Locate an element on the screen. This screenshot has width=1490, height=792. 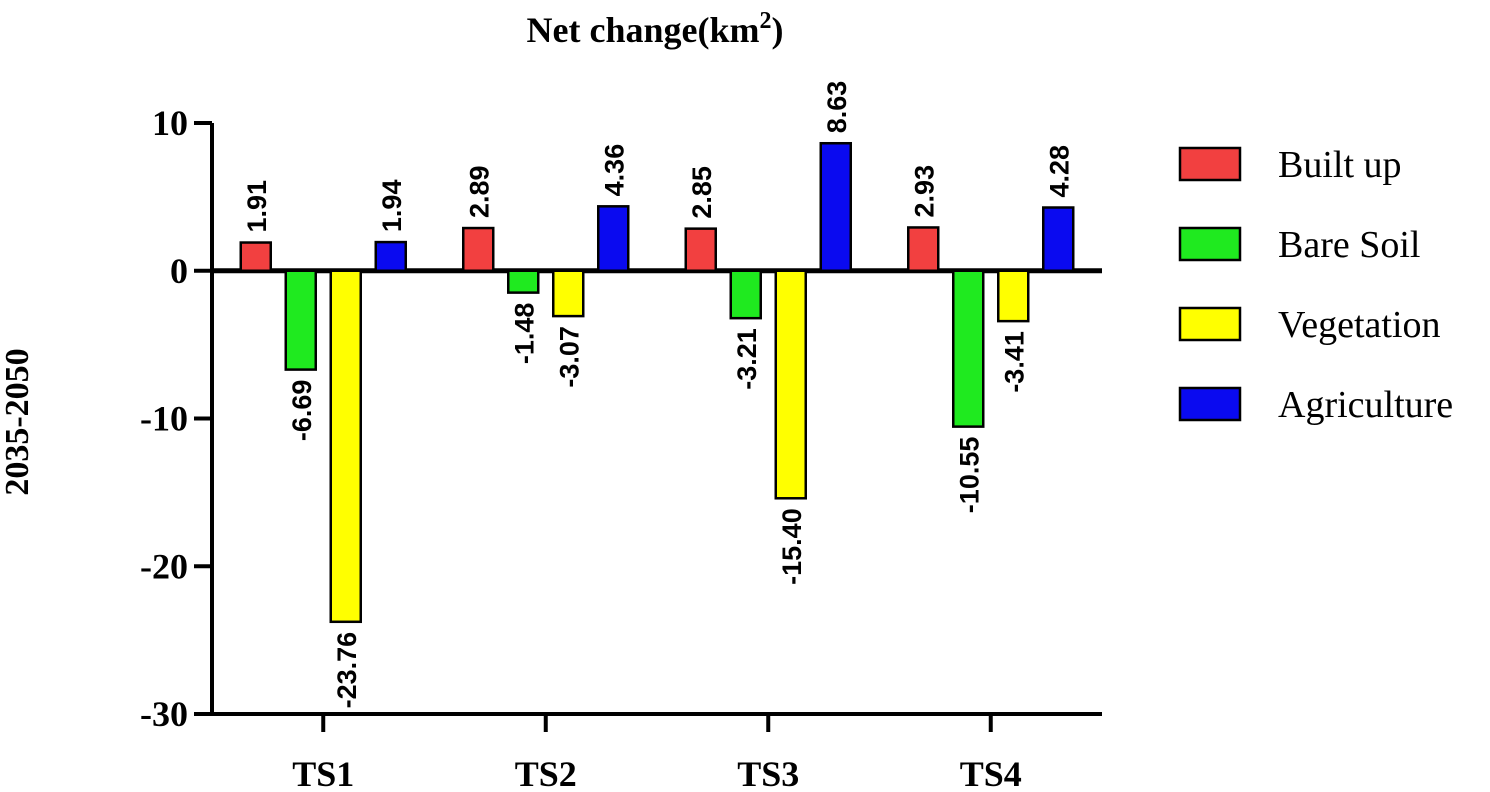
data-label: 4.36 is located at coordinates (614, 170).